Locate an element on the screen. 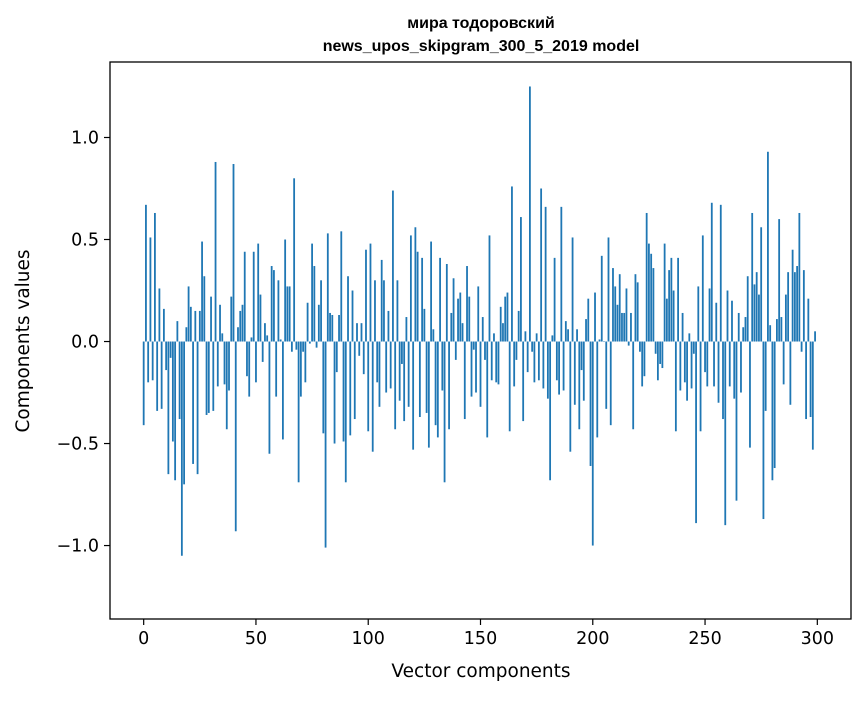  y-tick-label-1: −0.5 is located at coordinates (78, 445).